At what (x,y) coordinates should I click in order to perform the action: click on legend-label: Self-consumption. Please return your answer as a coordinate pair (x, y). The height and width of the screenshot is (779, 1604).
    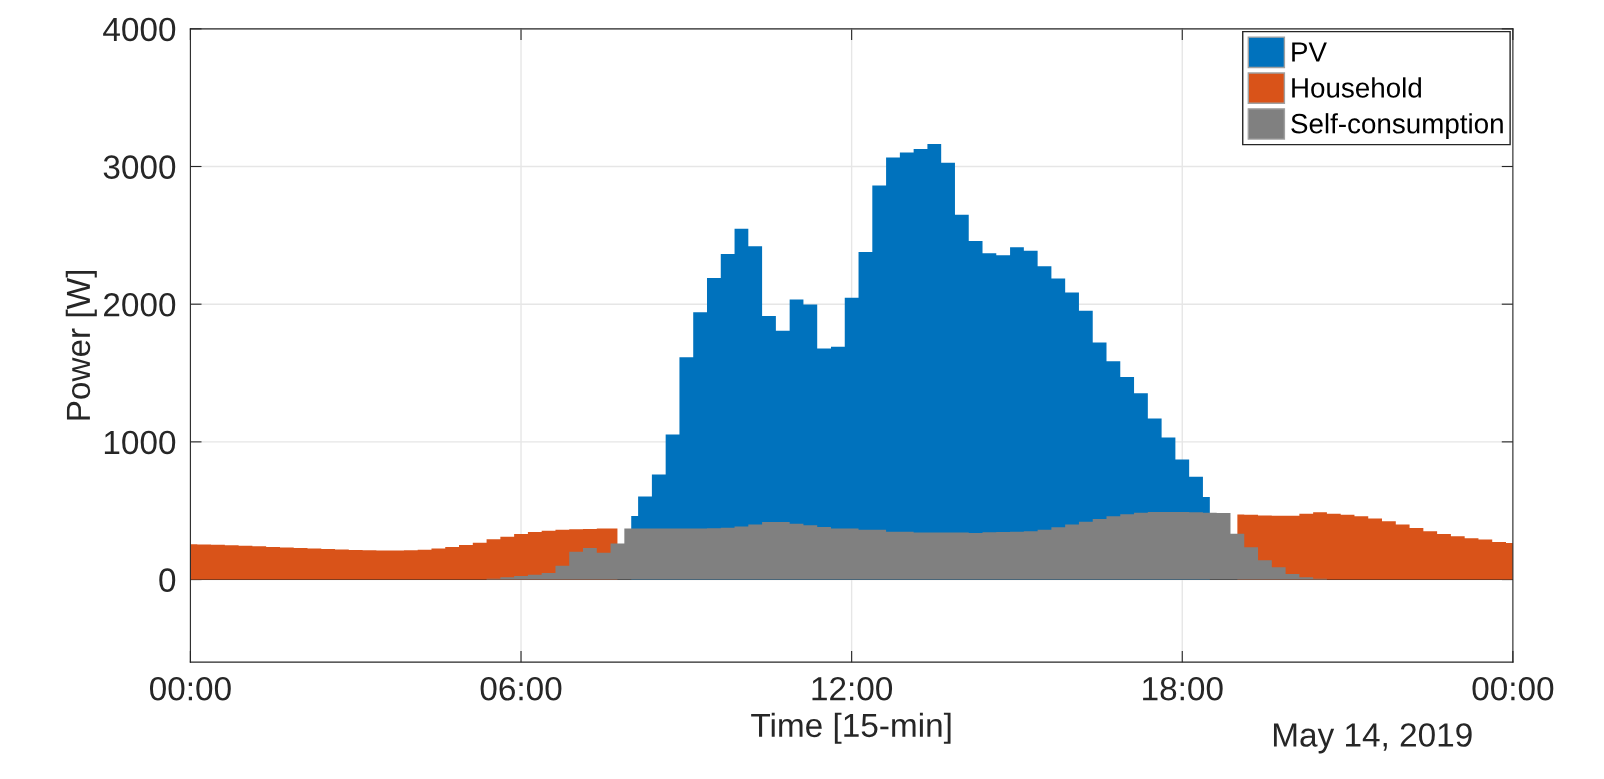
    Looking at the image, I should click on (1397, 126).